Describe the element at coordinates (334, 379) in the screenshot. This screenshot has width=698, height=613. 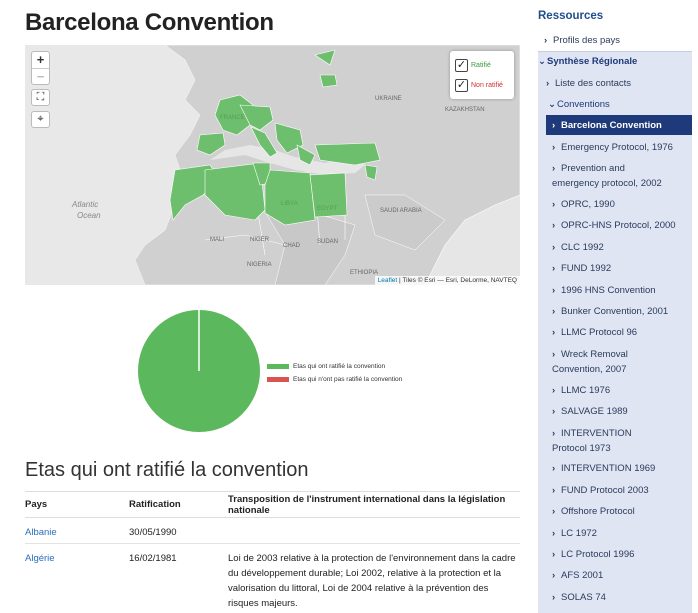
I see `pie-legend-item-not-ratified: Etas qui n'ont pas ratifié la convention` at that location.